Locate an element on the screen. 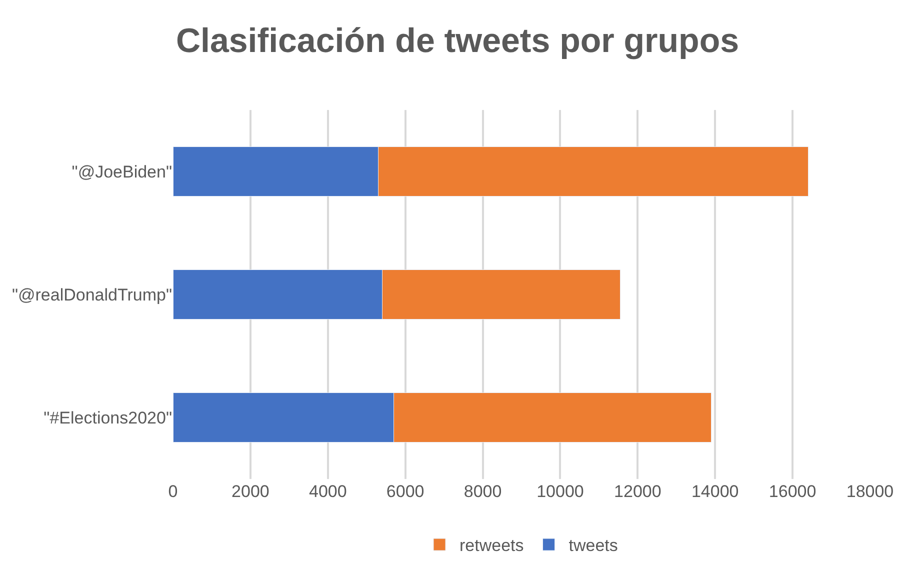 The height and width of the screenshot is (575, 915). y-tick-label: "@realDonaldTrump" is located at coordinates (92, 294).